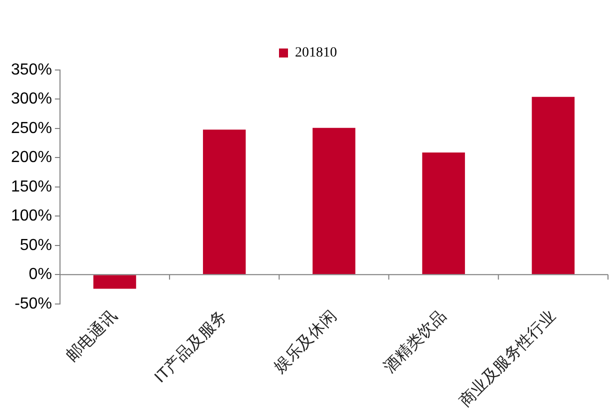  Describe the element at coordinates (190, 346) in the screenshot. I see `x-tick-label: IT产品及服务` at that location.